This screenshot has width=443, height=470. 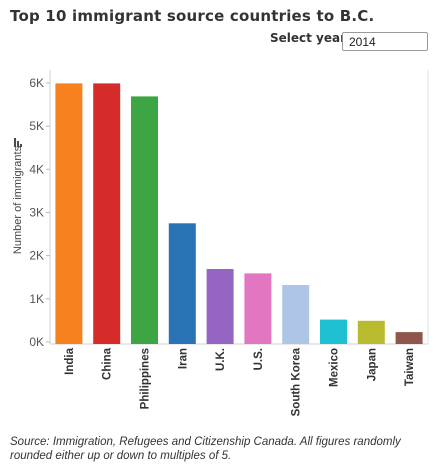 I want to click on bar-u-k, so click(x=220, y=306).